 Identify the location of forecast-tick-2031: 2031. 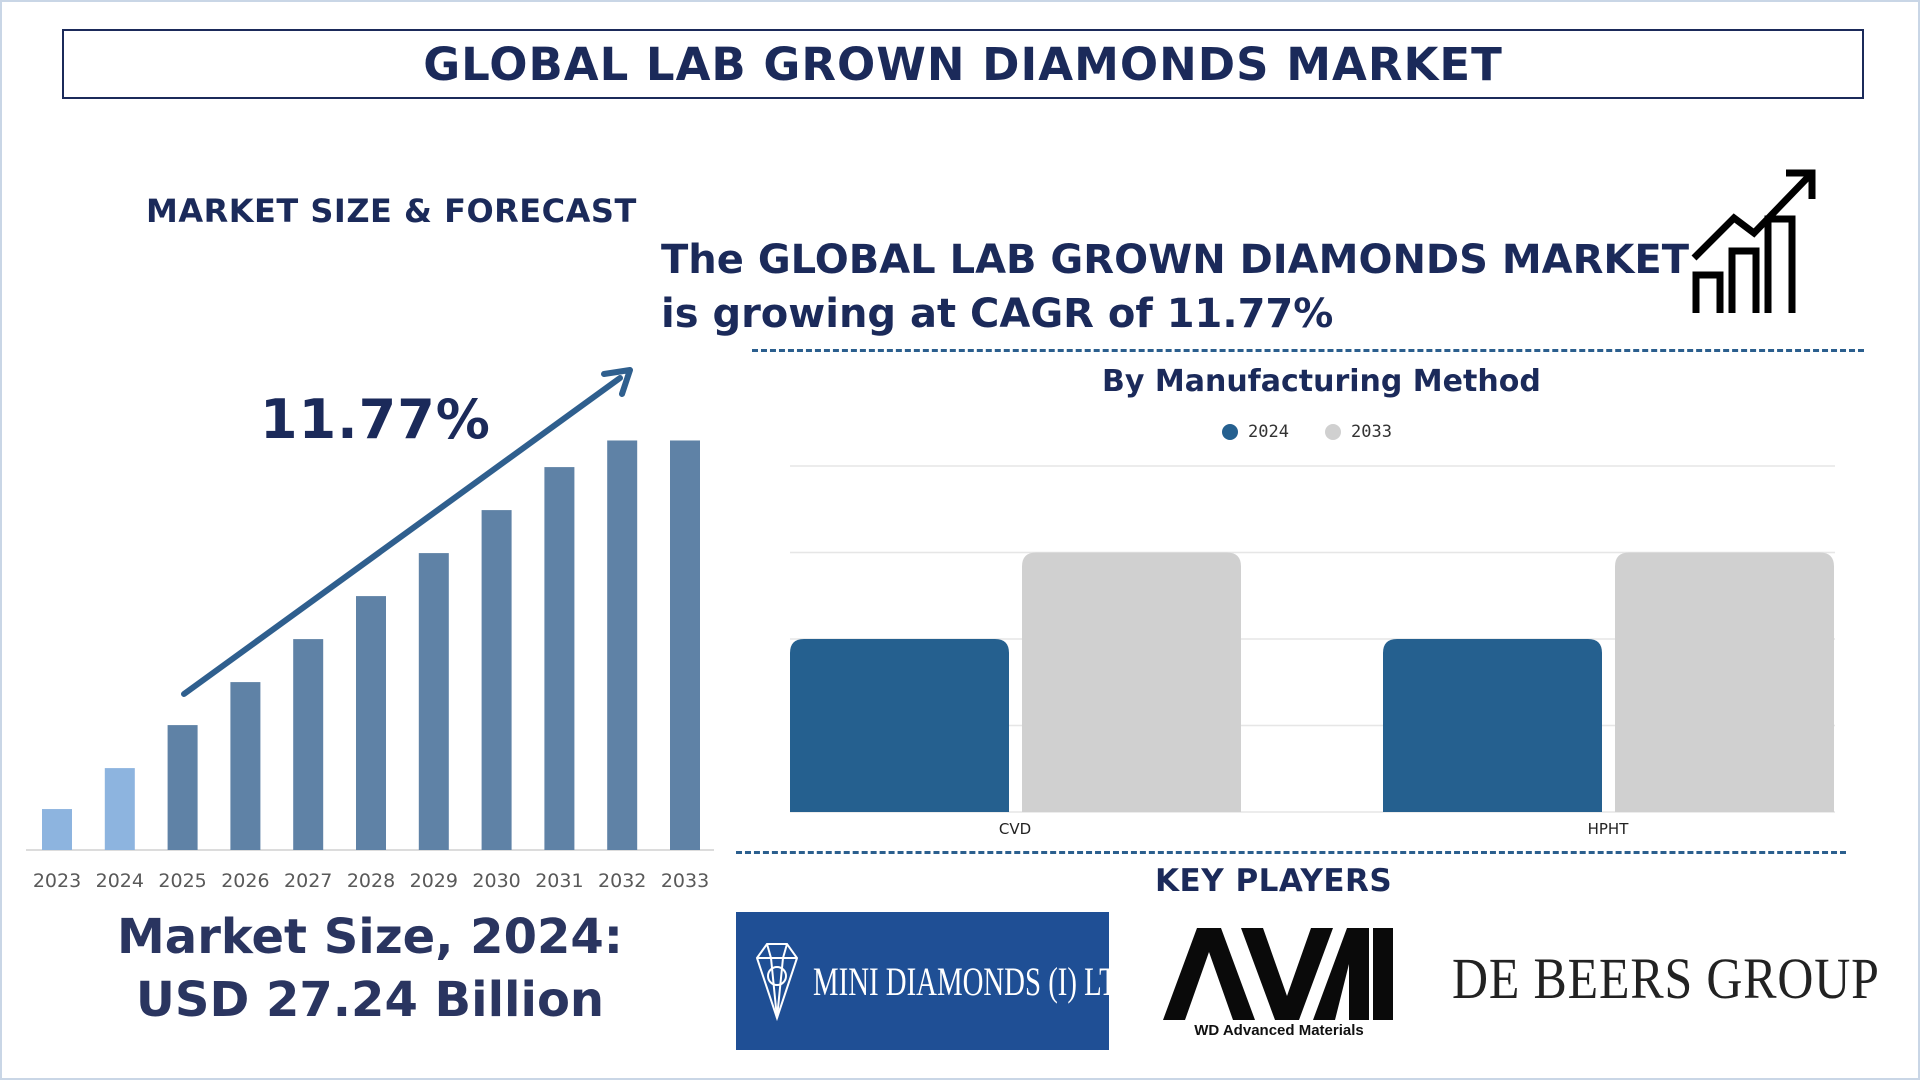
(559, 881).